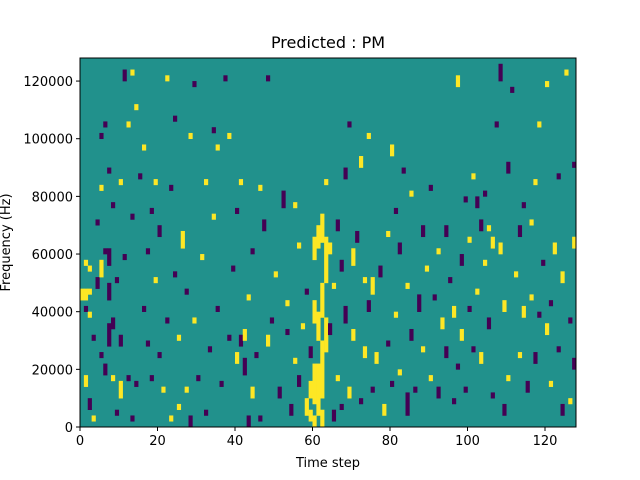  Describe the element at coordinates (48, 82) in the screenshot. I see `y-tick-label: 120000` at that location.